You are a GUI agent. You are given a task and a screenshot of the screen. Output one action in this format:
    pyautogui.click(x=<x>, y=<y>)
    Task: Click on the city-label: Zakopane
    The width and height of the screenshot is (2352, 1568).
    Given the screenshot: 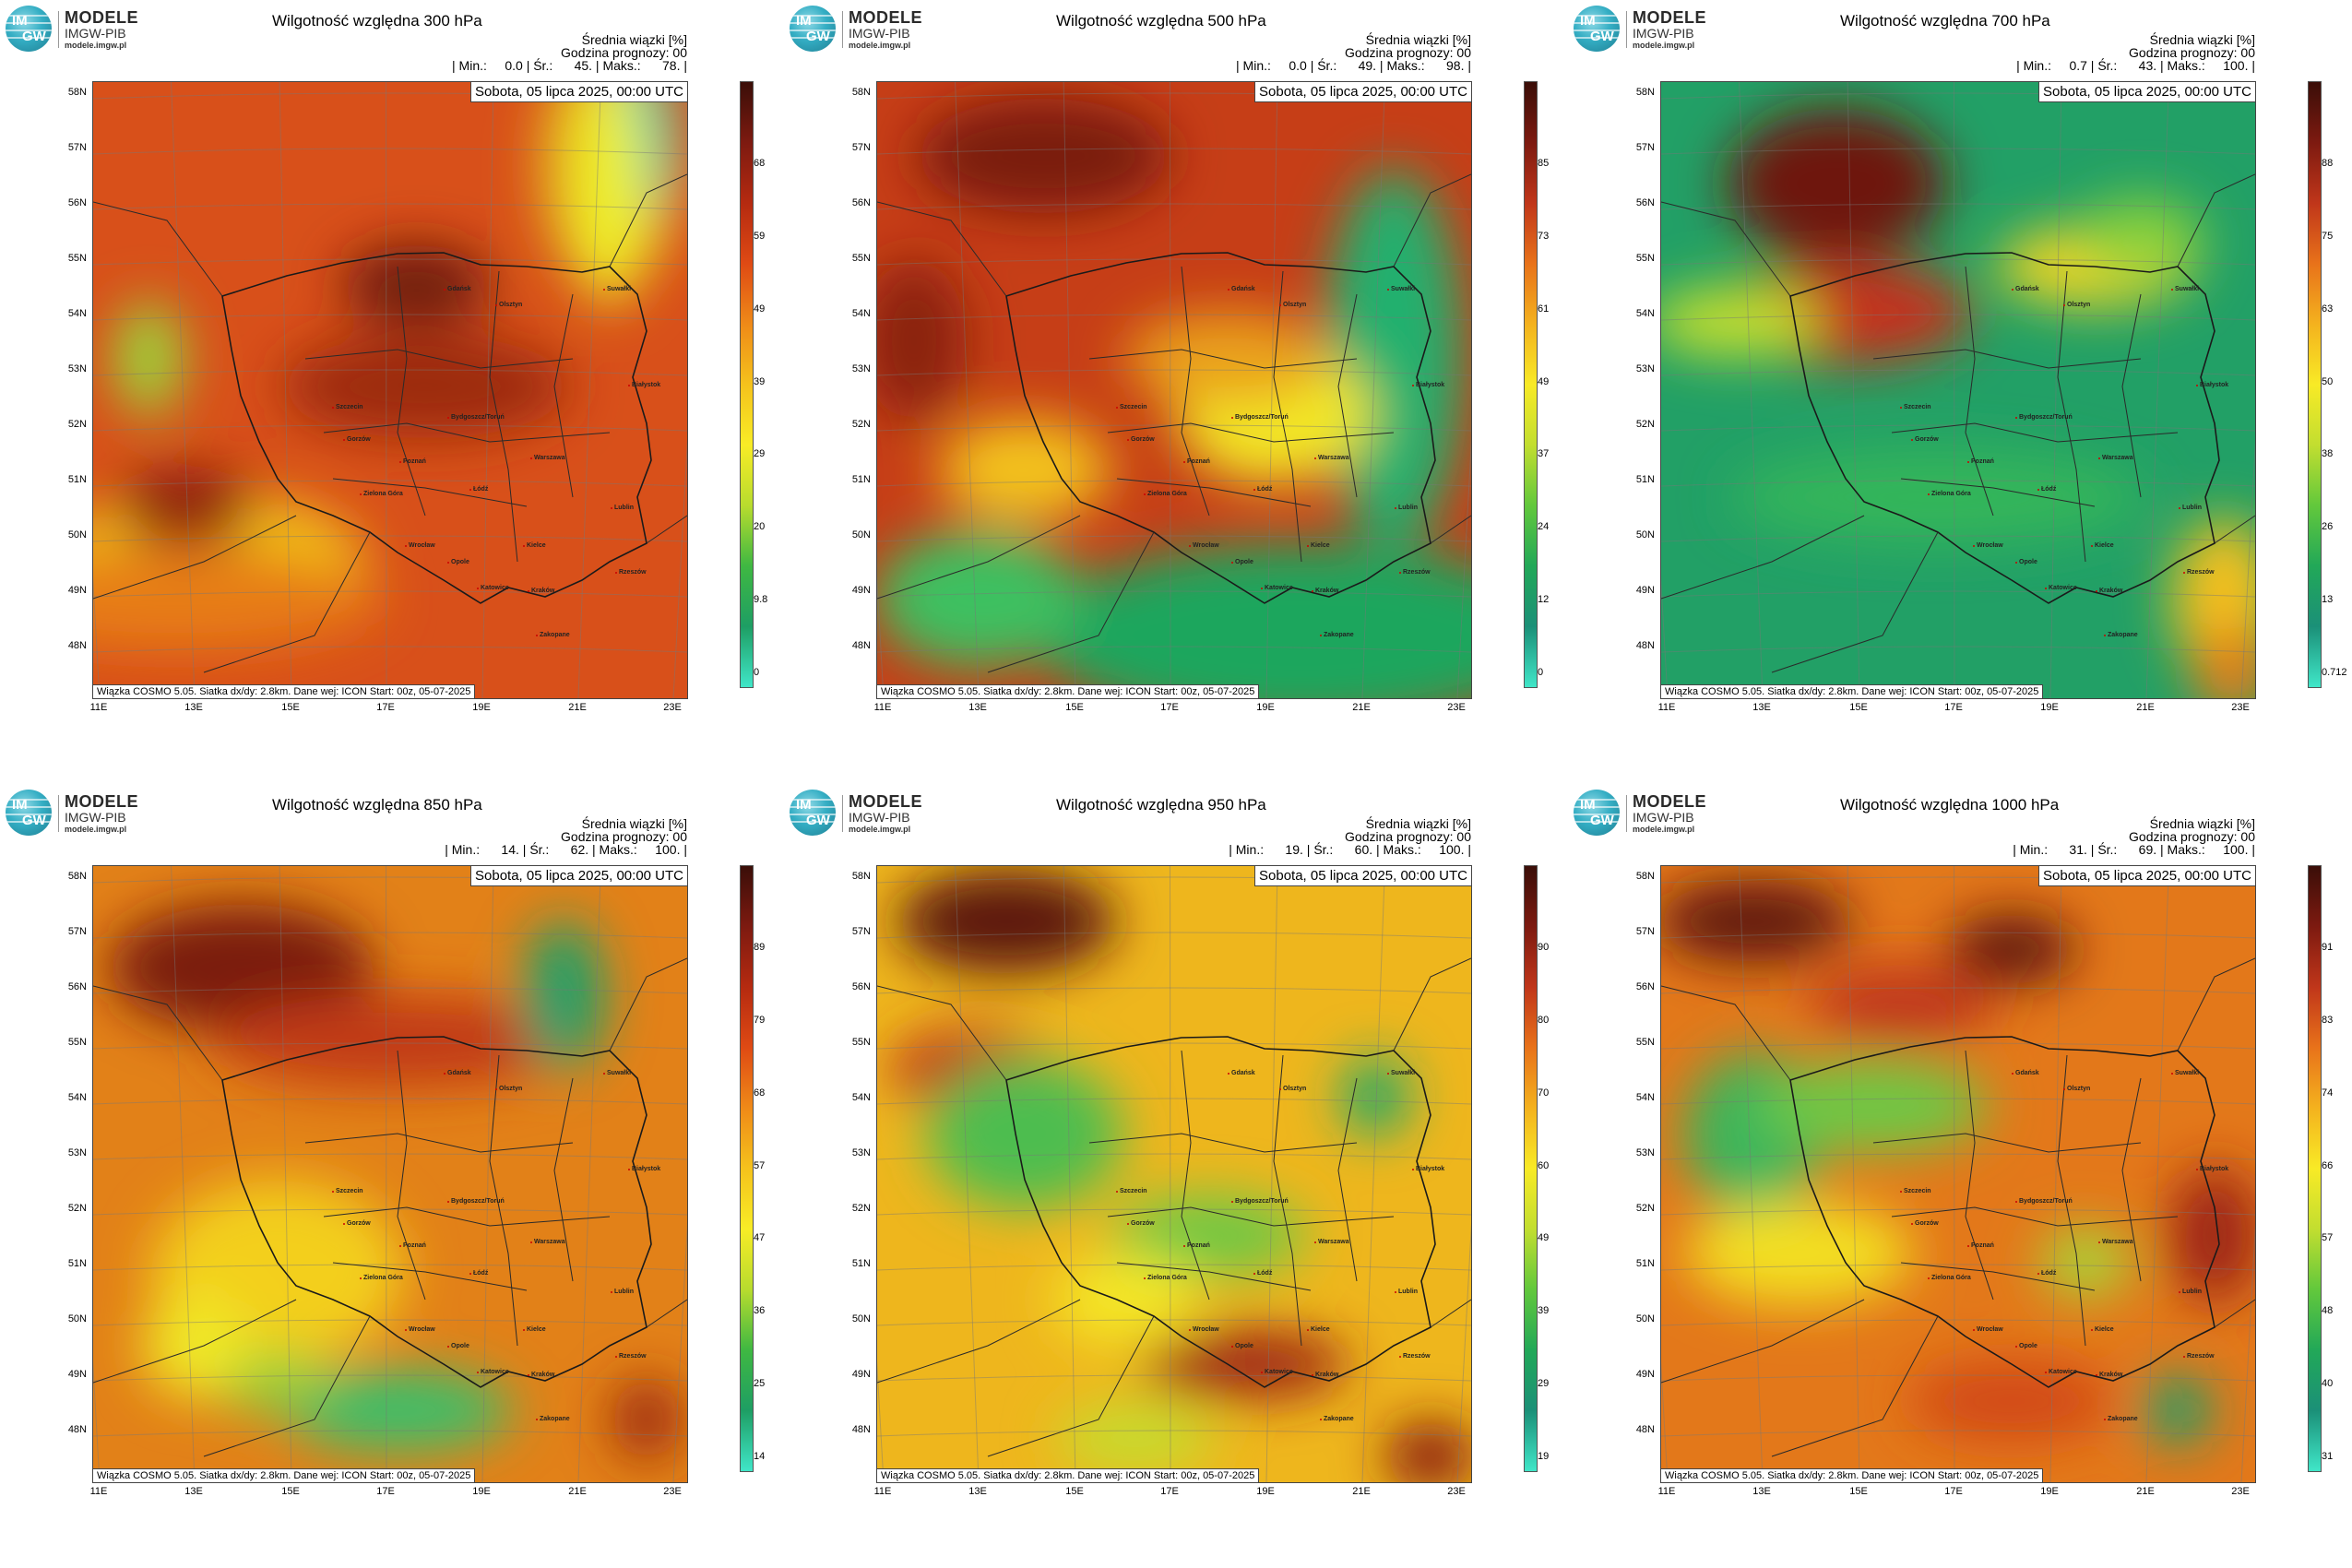 What is the action you would take?
    pyautogui.click(x=1337, y=635)
    